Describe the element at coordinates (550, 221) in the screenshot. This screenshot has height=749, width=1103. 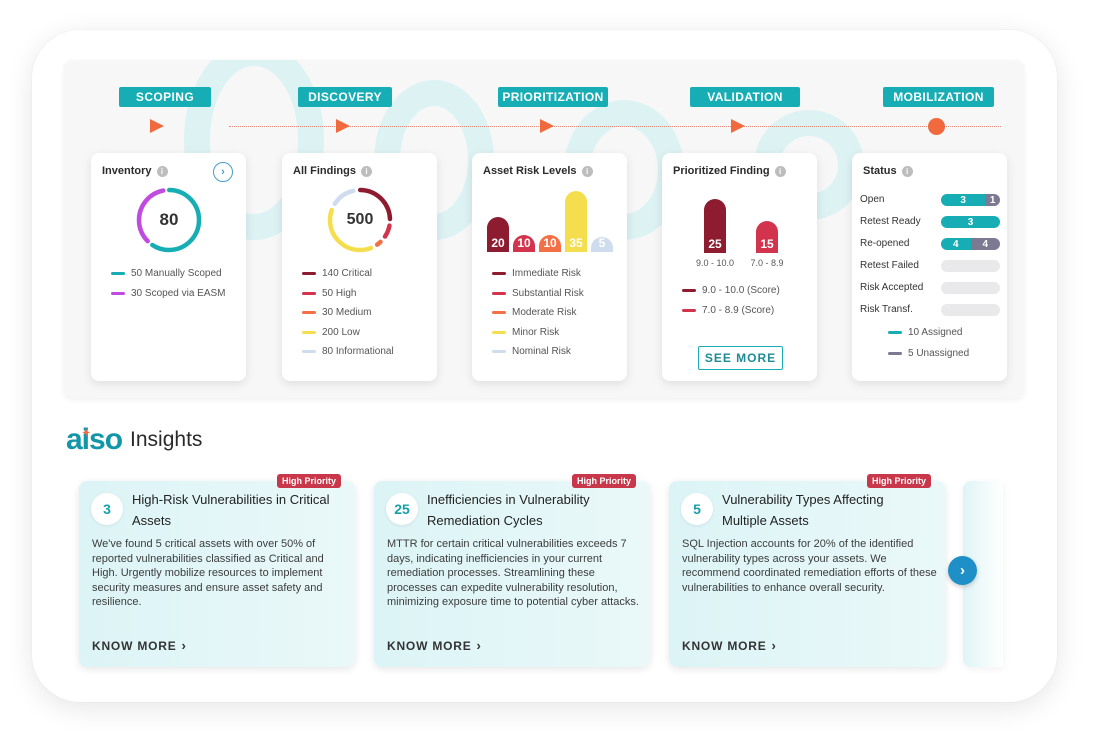
I see `asset-risk-chart: 20 10 10 35 5` at that location.